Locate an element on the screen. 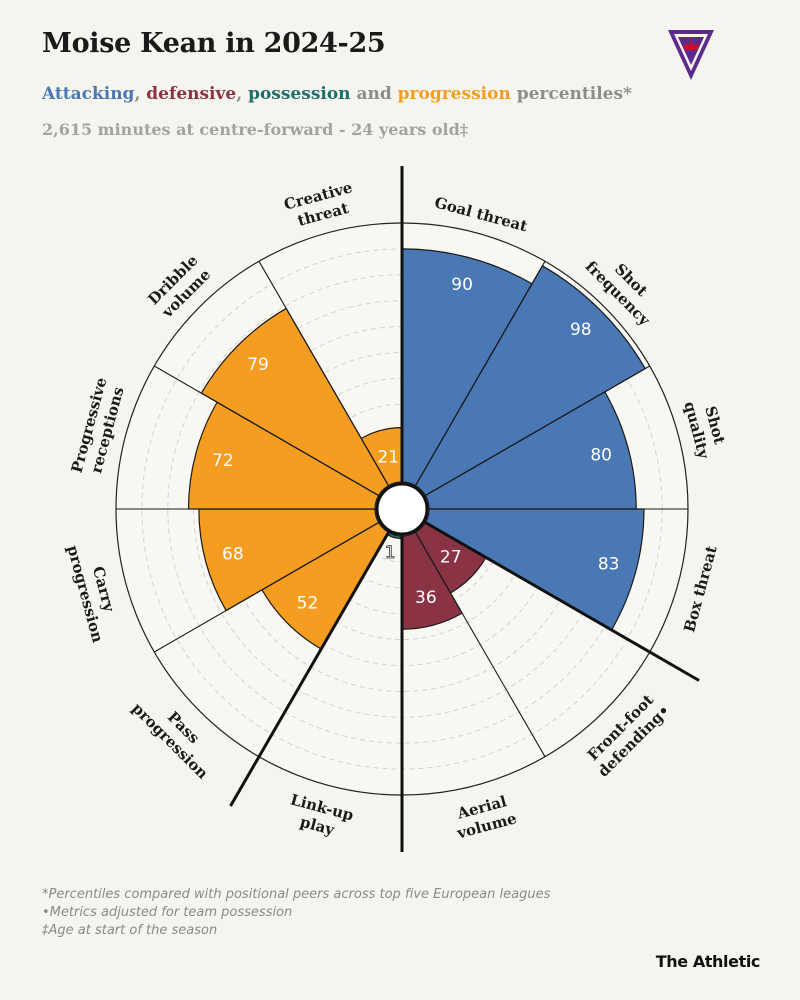  subtitle-part-1: , is located at coordinates (140, 94).